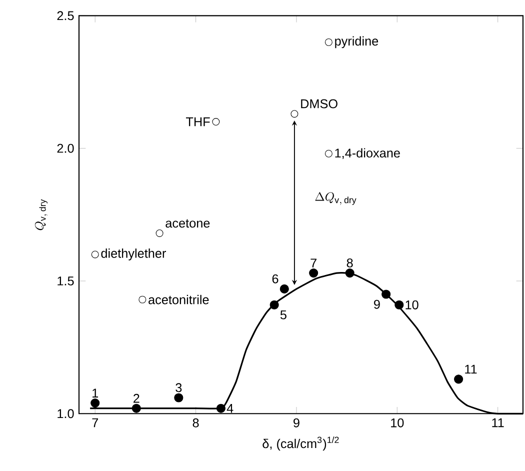 The height and width of the screenshot is (471, 525). What do you see at coordinates (65, 148) in the screenshot?
I see `y-tick-label: 2.0` at bounding box center [65, 148].